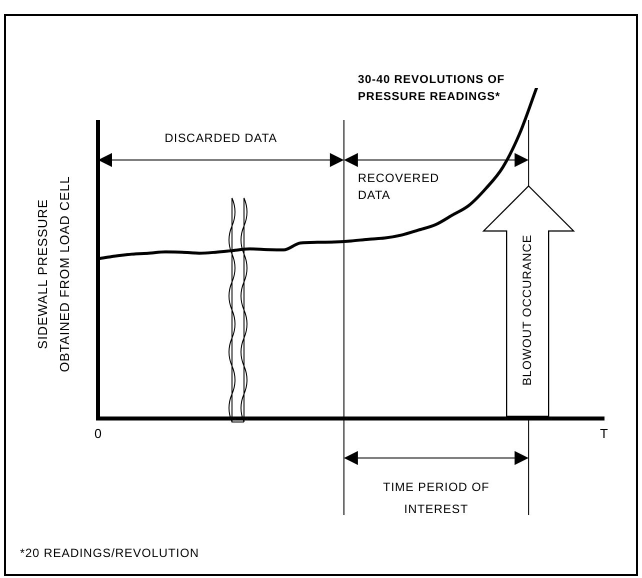 The width and height of the screenshot is (642, 578). What do you see at coordinates (432, 89) in the screenshot?
I see `annotation: 30-40 REVOLUTIONS OF PRESSURE READINGS*` at bounding box center [432, 89].